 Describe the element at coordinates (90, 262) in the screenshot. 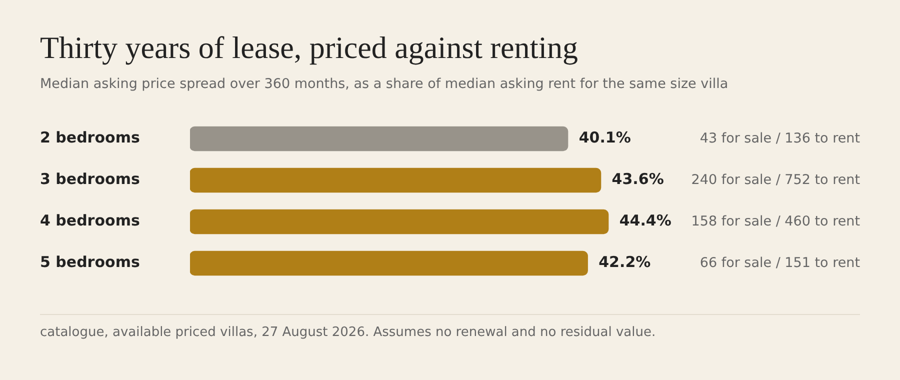

I see `y-tick-label: 5 bedrooms` at that location.